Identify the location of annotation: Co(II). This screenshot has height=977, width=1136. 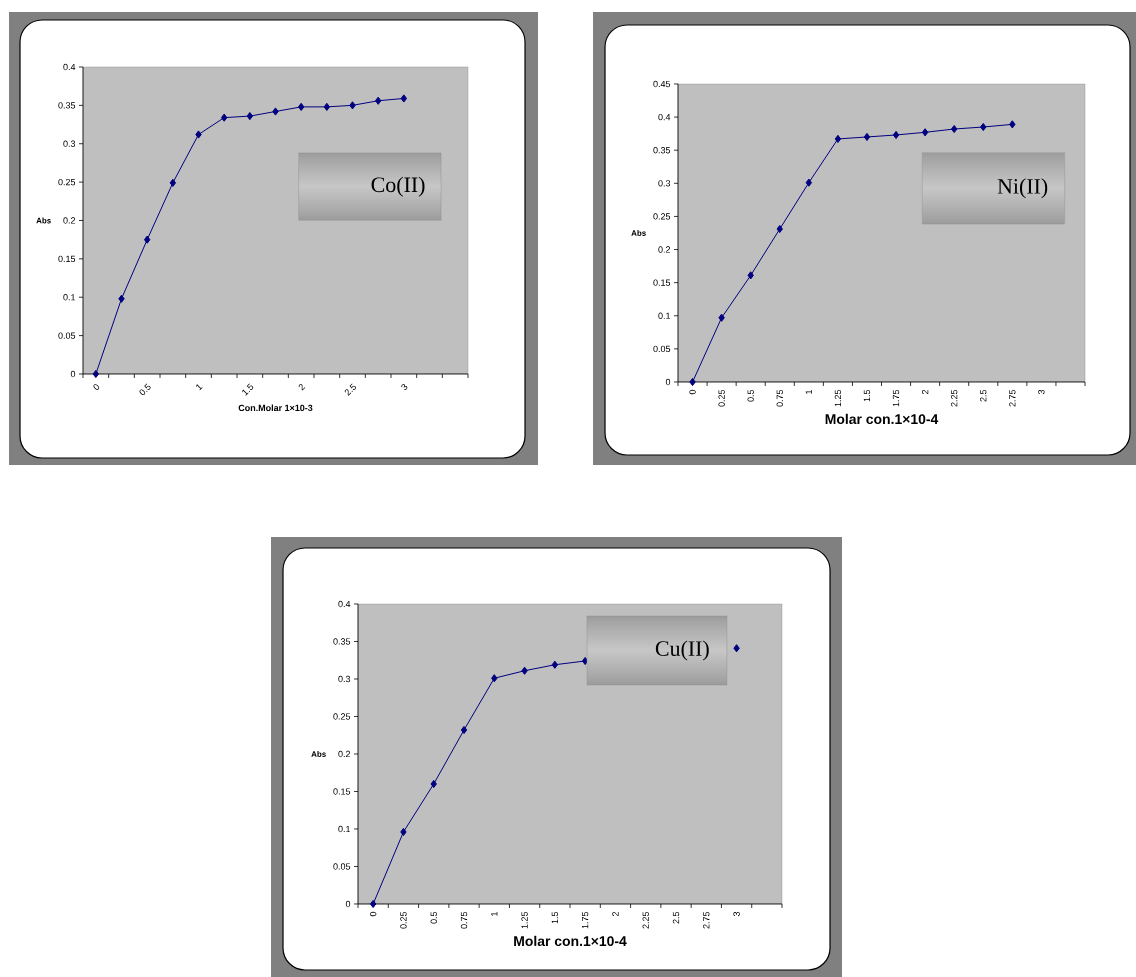
(398, 186).